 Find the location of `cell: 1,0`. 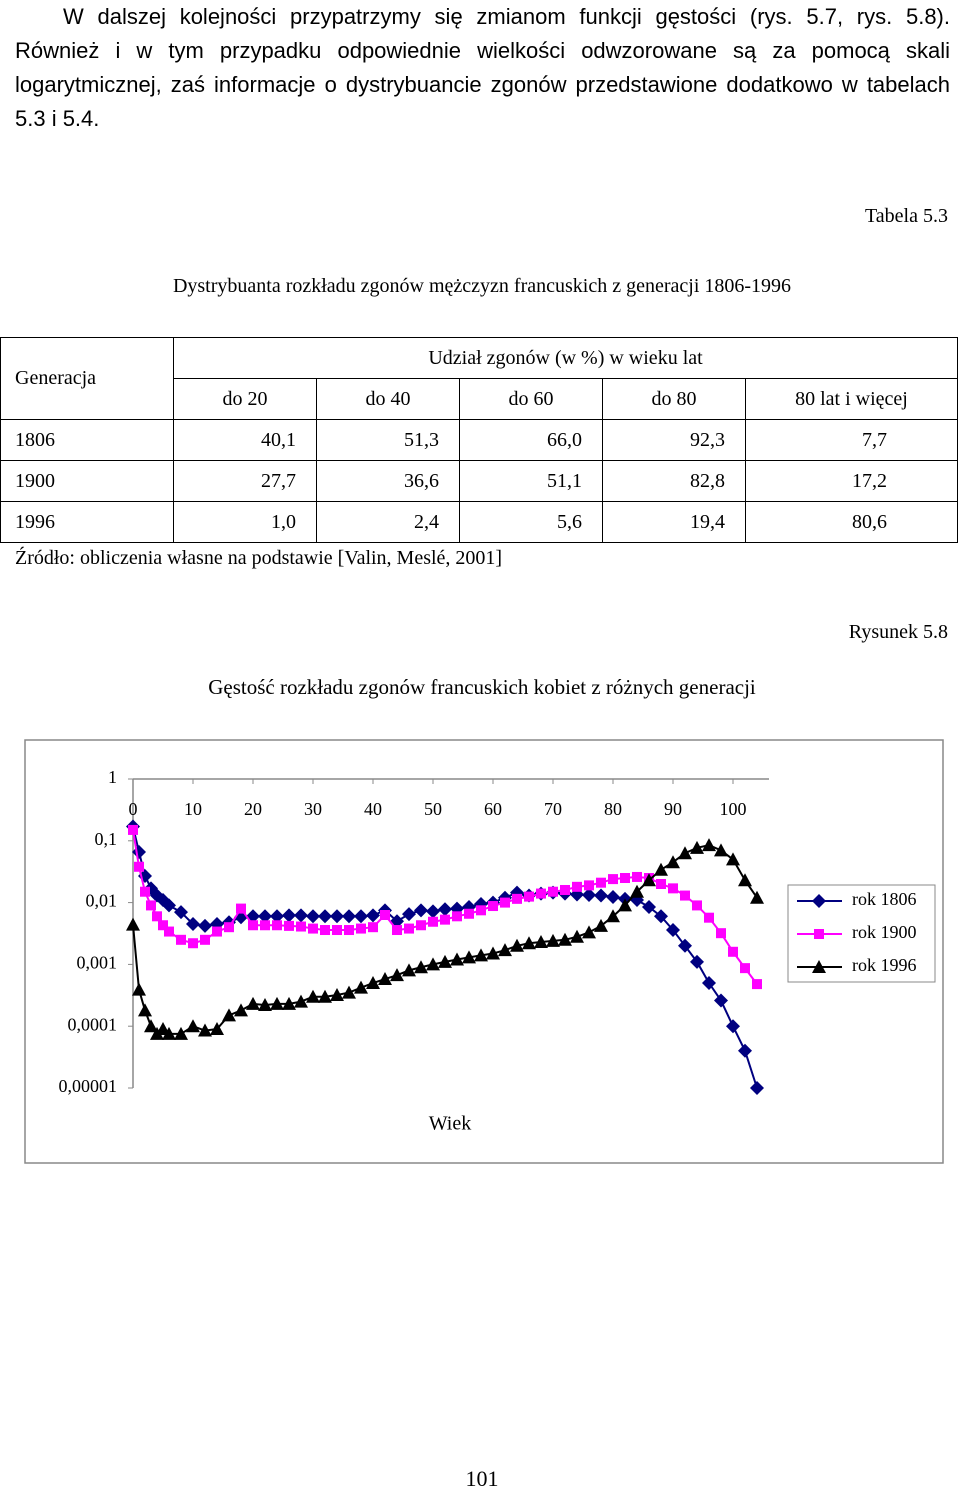

cell: 1,0 is located at coordinates (245, 522).